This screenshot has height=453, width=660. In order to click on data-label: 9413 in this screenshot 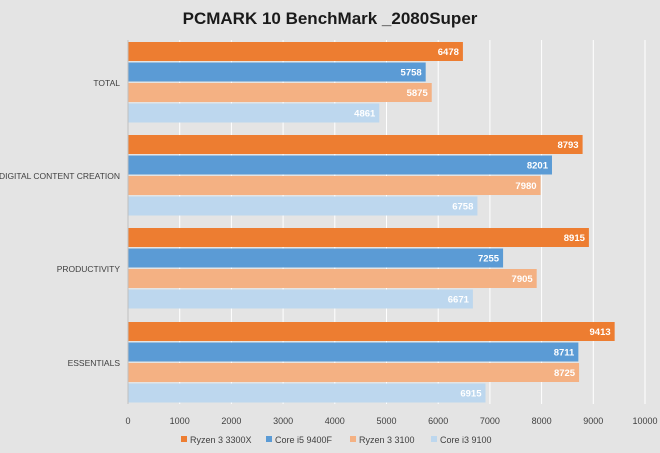, I will do `click(600, 332)`.